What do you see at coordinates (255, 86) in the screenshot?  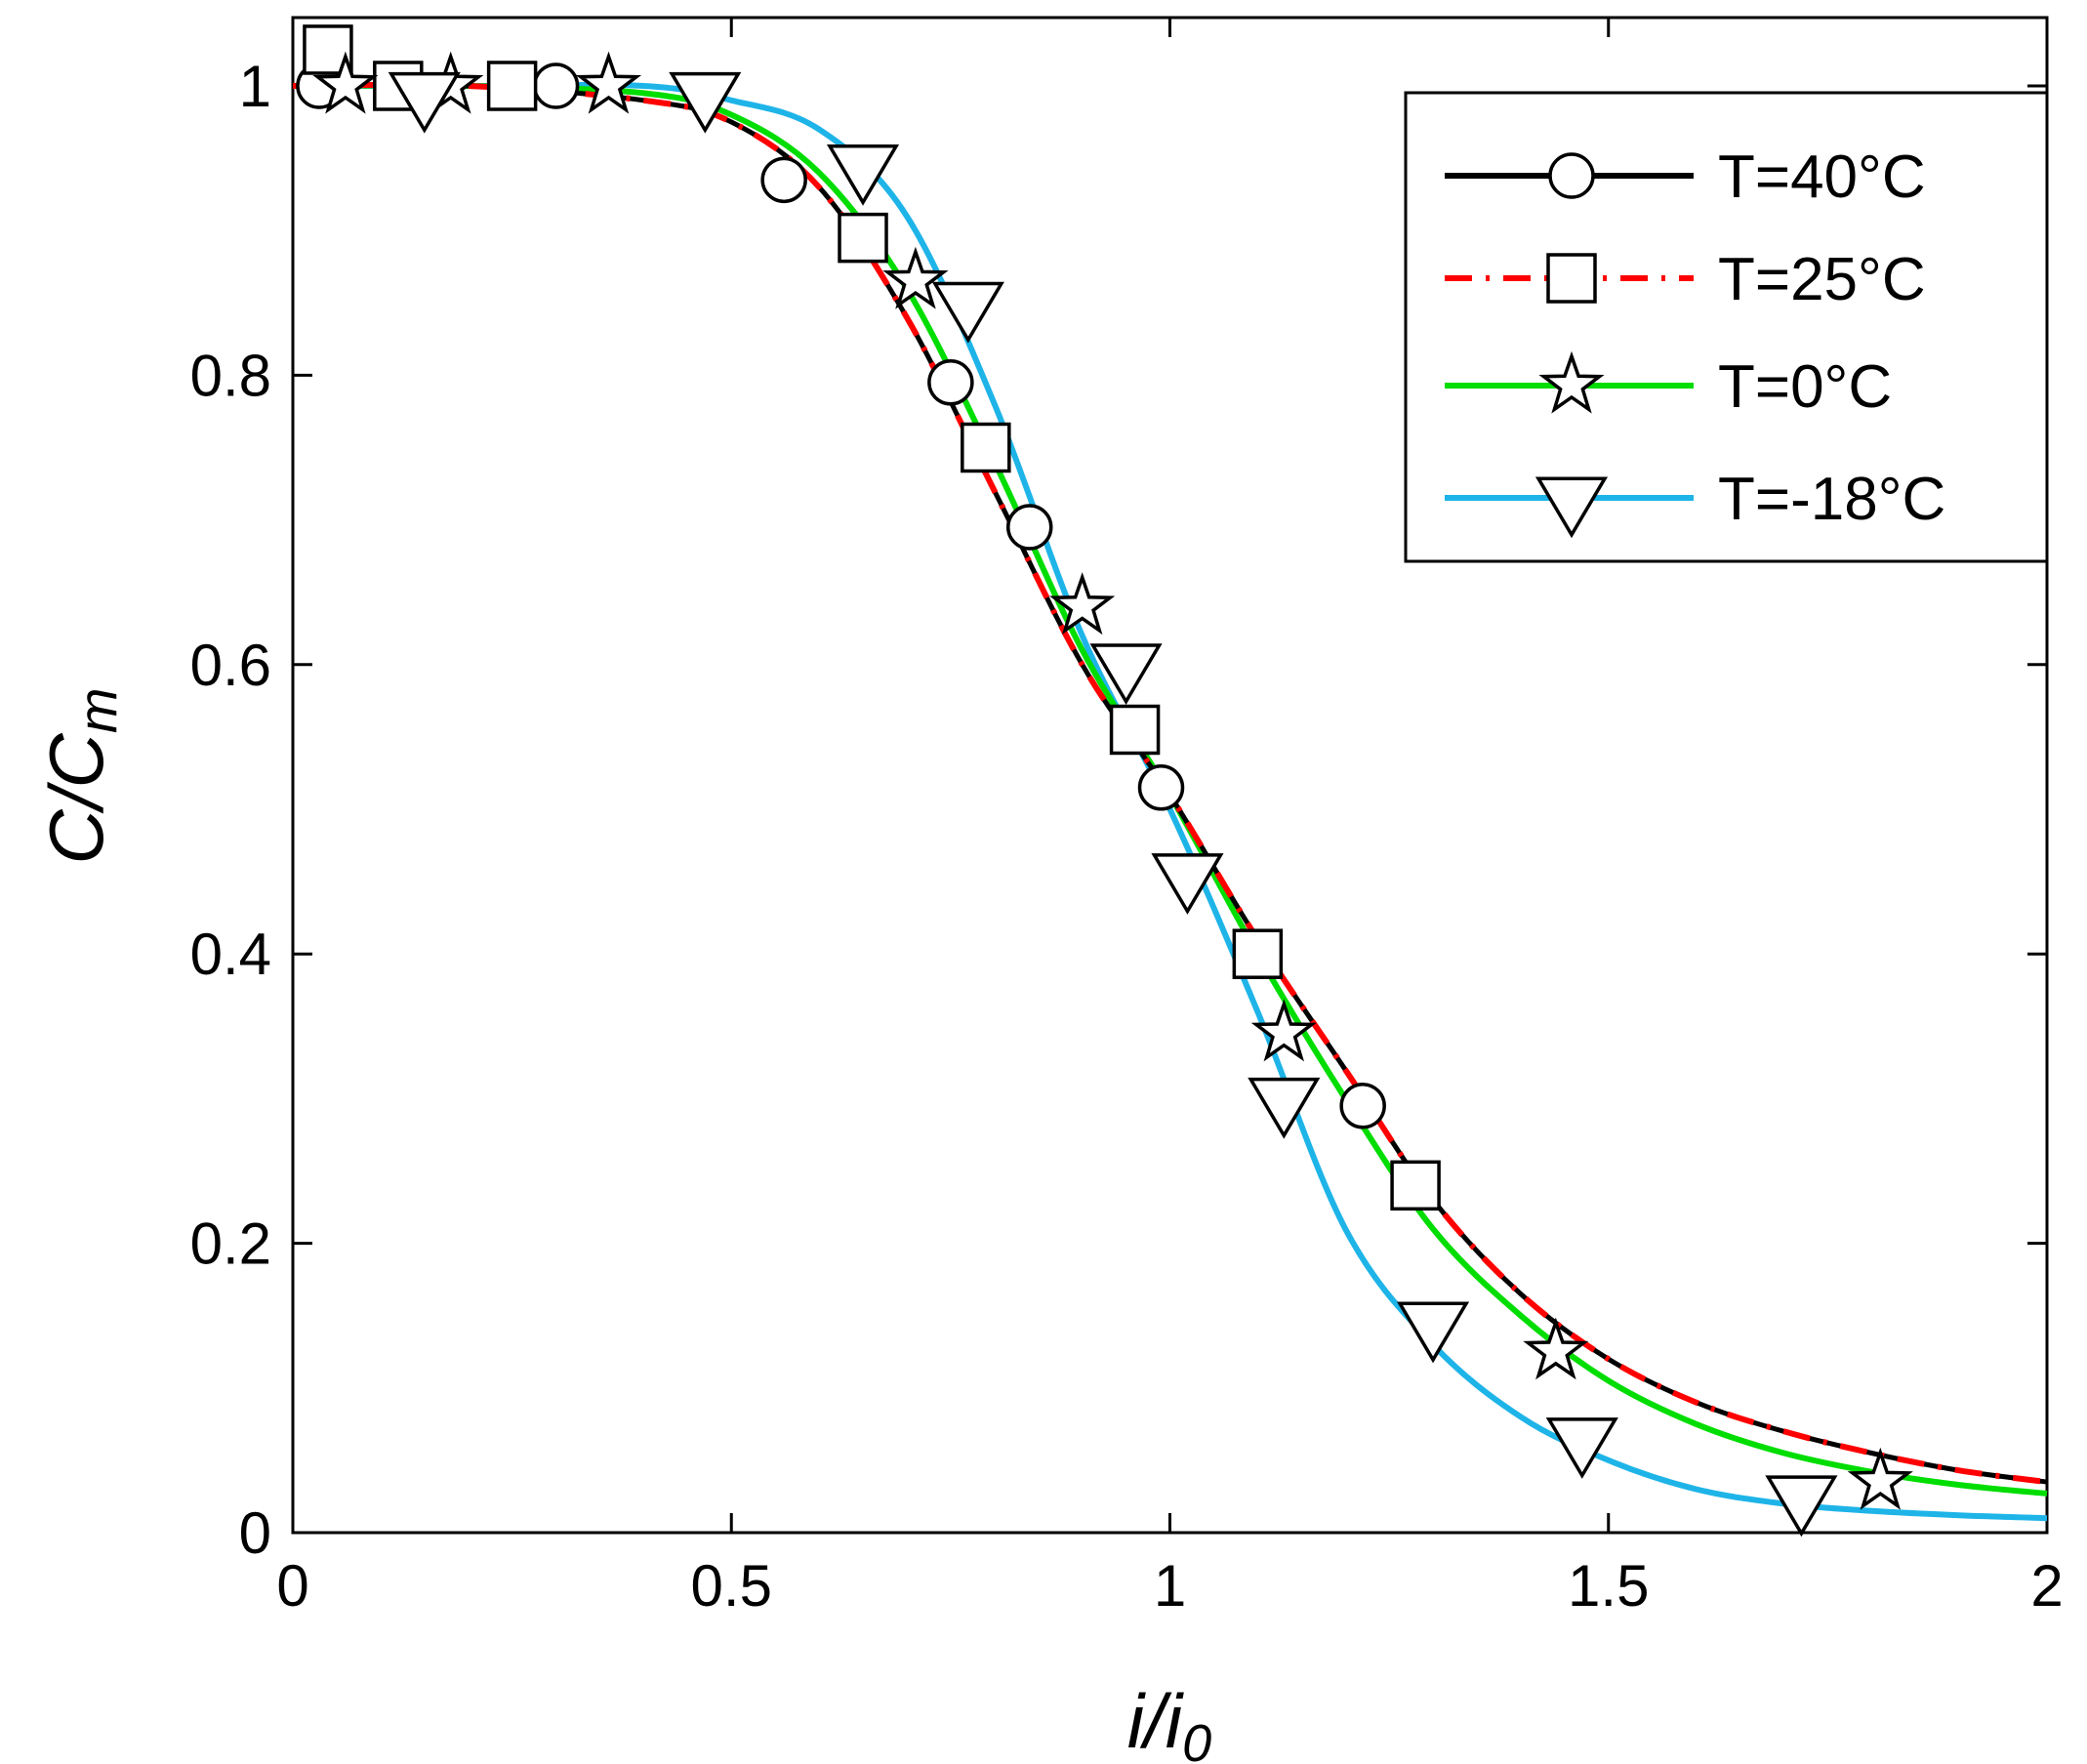 I see `y-tick-label: 1` at bounding box center [255, 86].